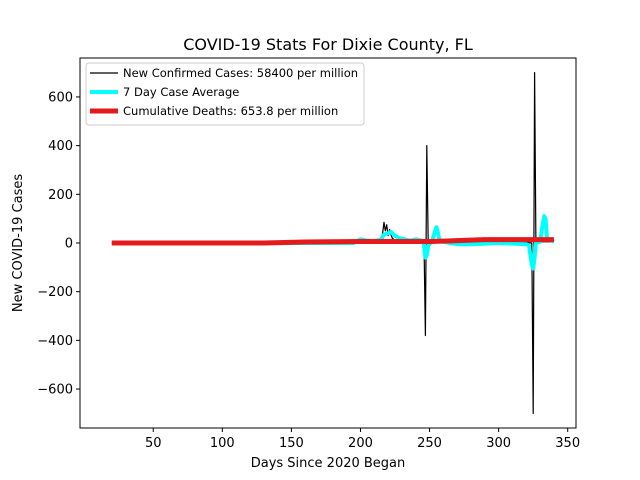 This screenshot has height=480, width=640. What do you see at coordinates (55, 292) in the screenshot?
I see `y-tick-label: −200` at bounding box center [55, 292].